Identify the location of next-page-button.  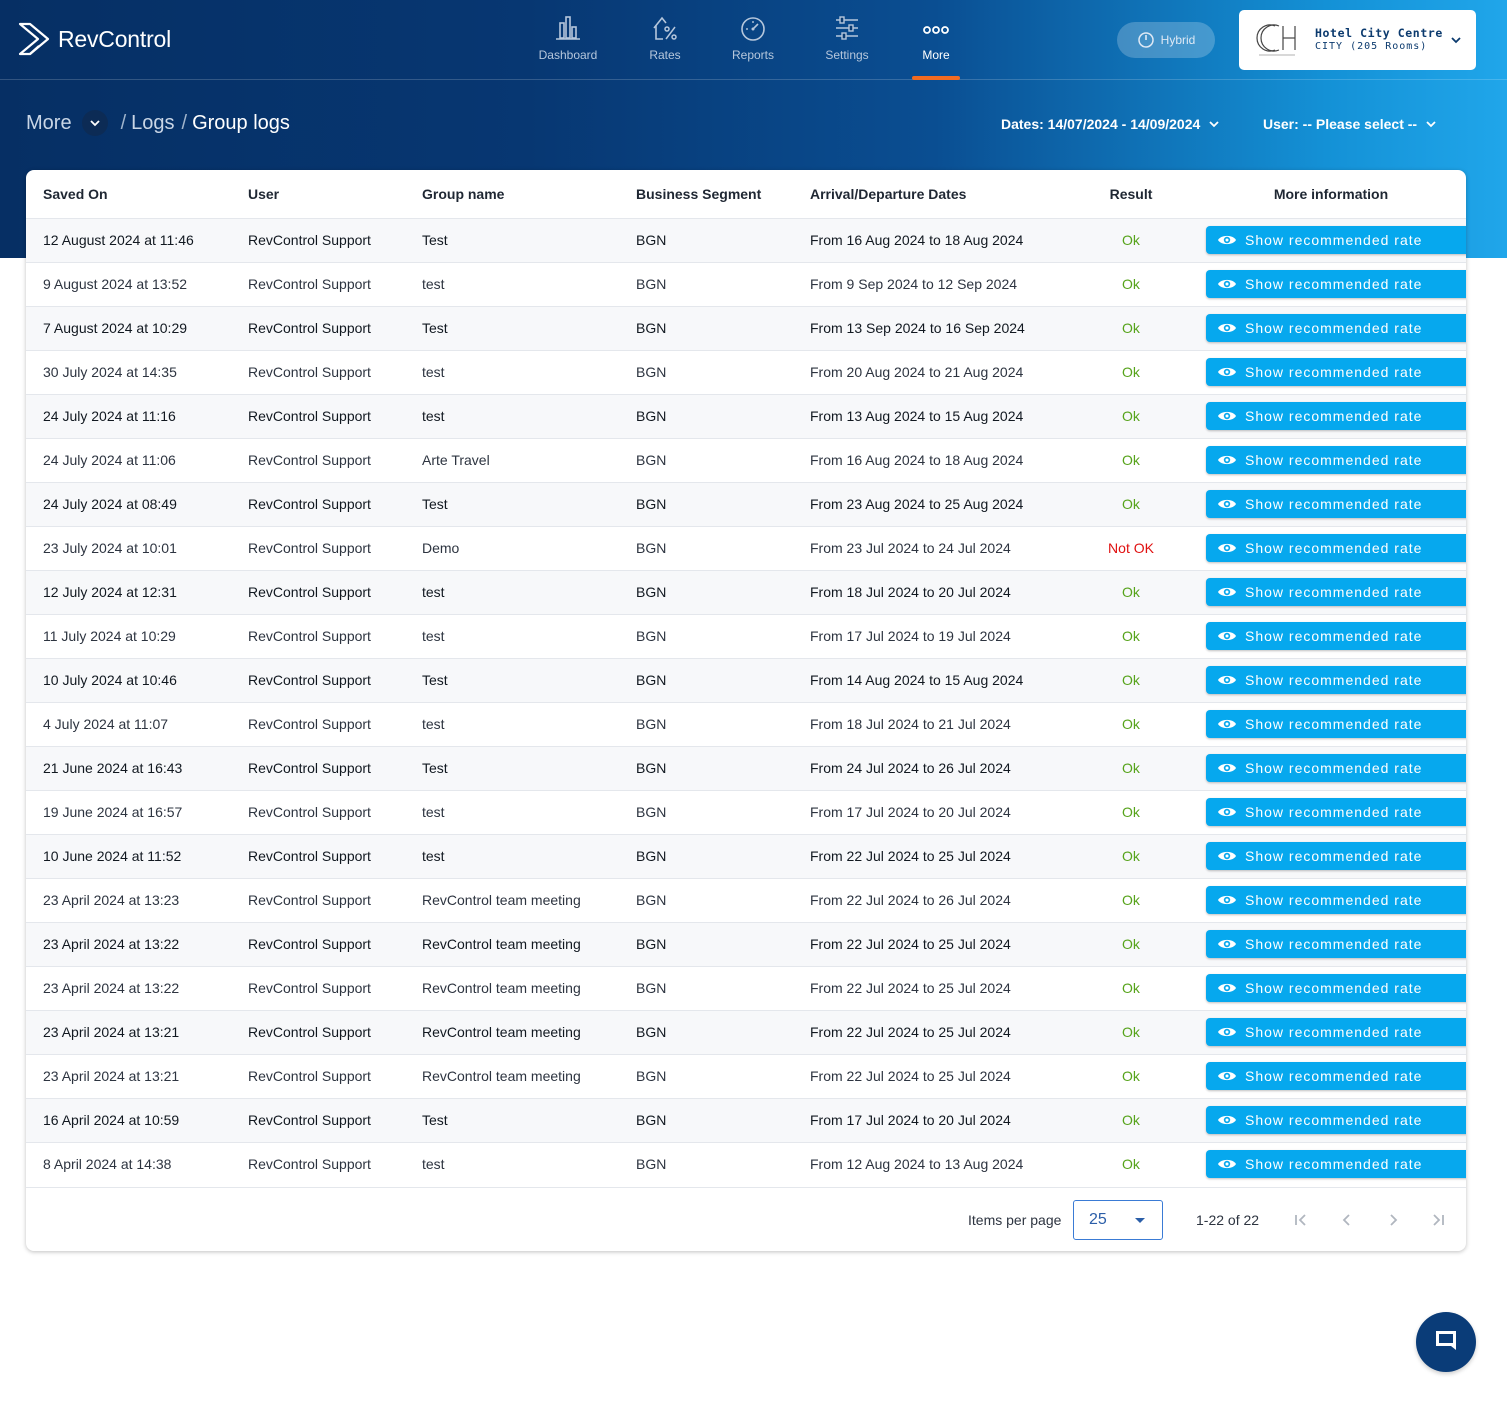
(1393, 1220).